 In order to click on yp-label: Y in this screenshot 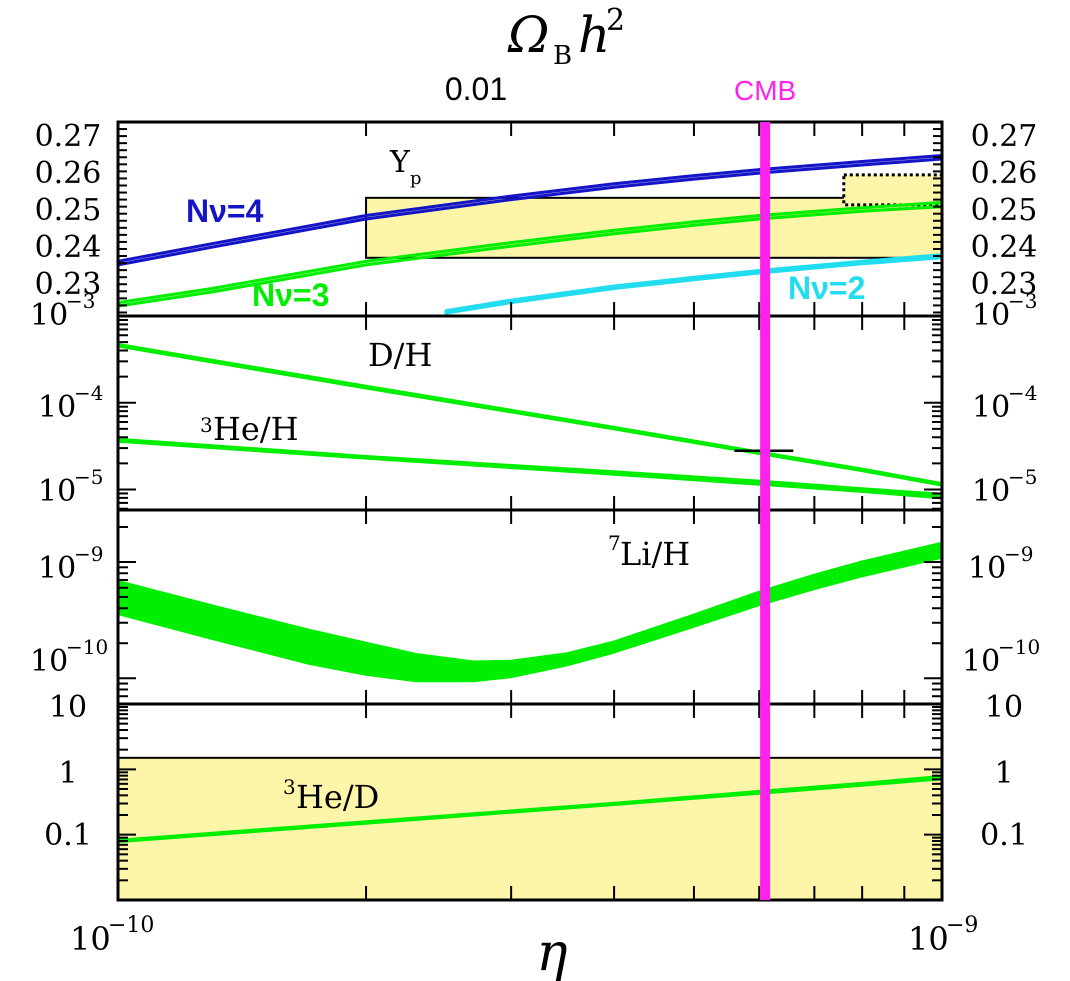, I will do `click(400, 162)`.